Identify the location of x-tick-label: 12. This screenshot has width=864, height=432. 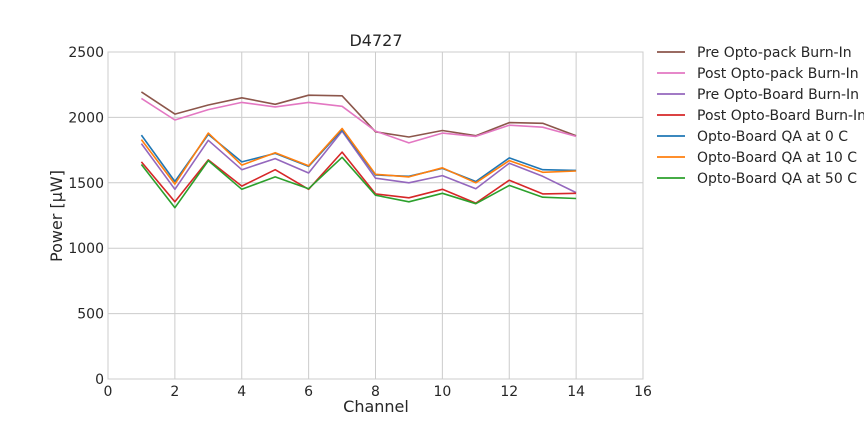
(509, 392).